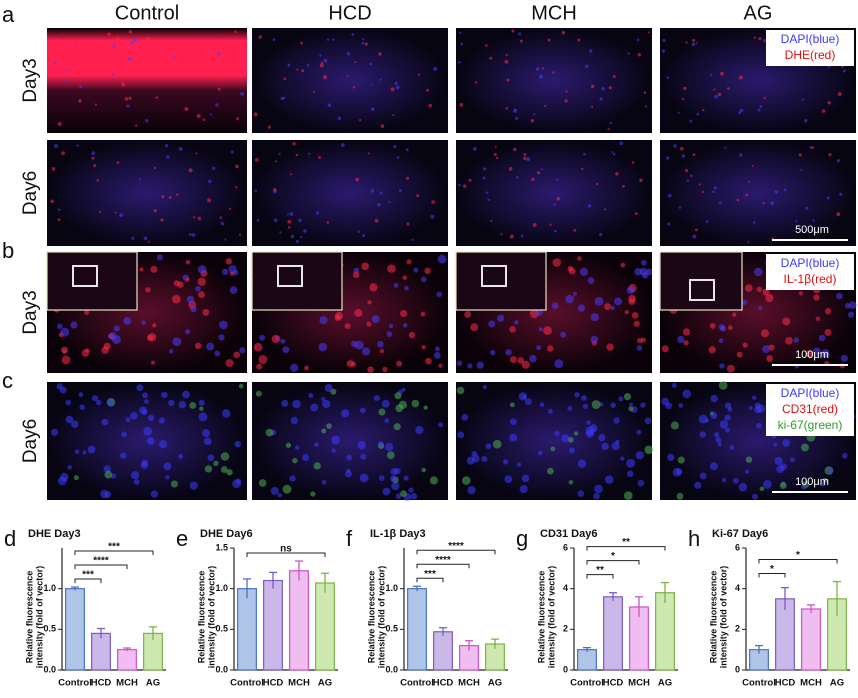 The height and width of the screenshot is (698, 858). I want to click on inset-box, so click(85, 276).